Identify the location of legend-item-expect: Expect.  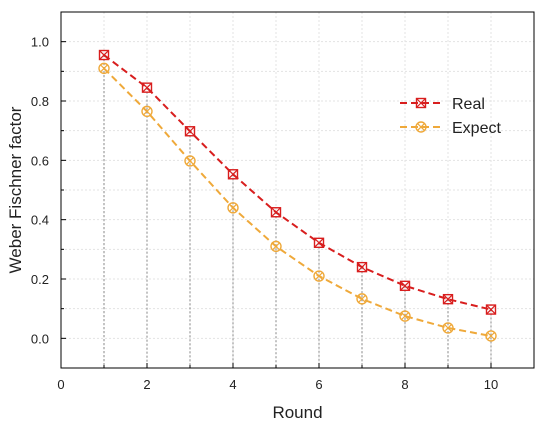
(450, 128).